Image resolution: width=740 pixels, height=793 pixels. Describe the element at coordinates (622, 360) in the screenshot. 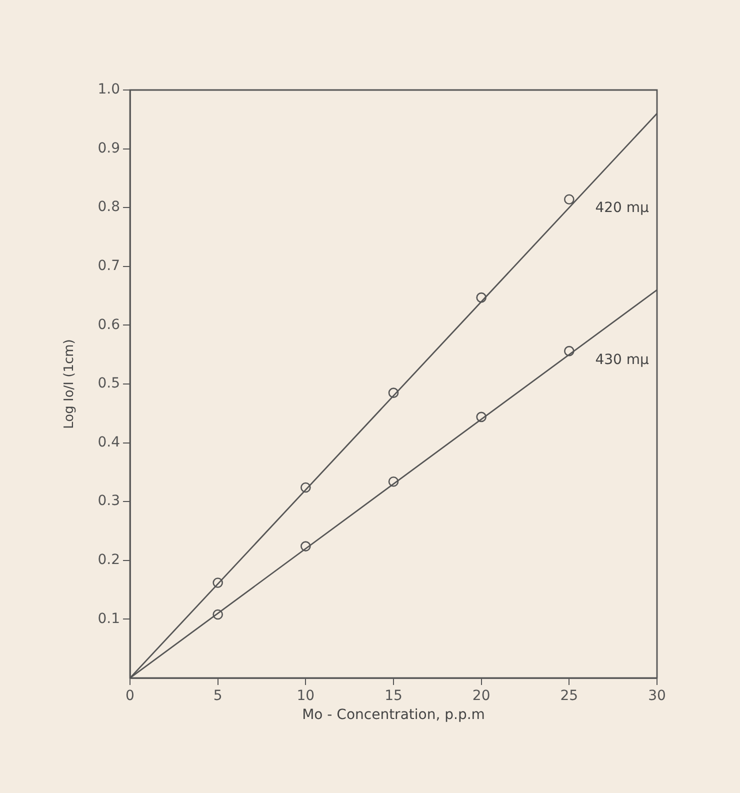

I see `series-label: 430 mμ` at that location.